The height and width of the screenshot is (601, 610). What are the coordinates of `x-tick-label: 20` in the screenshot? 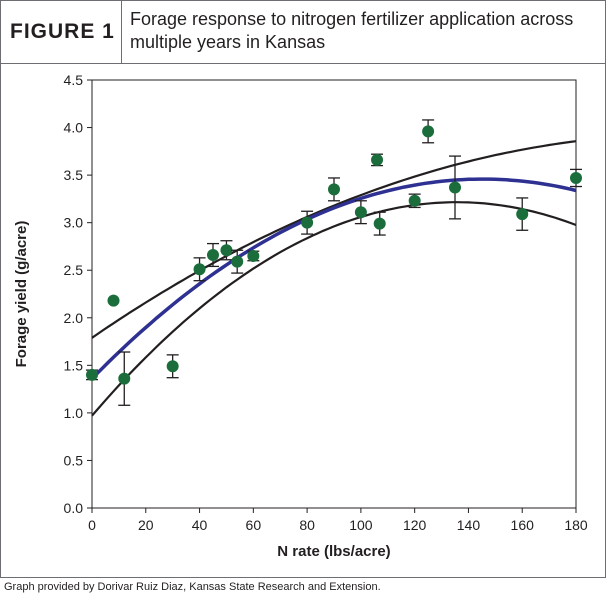 It's located at (146, 525).